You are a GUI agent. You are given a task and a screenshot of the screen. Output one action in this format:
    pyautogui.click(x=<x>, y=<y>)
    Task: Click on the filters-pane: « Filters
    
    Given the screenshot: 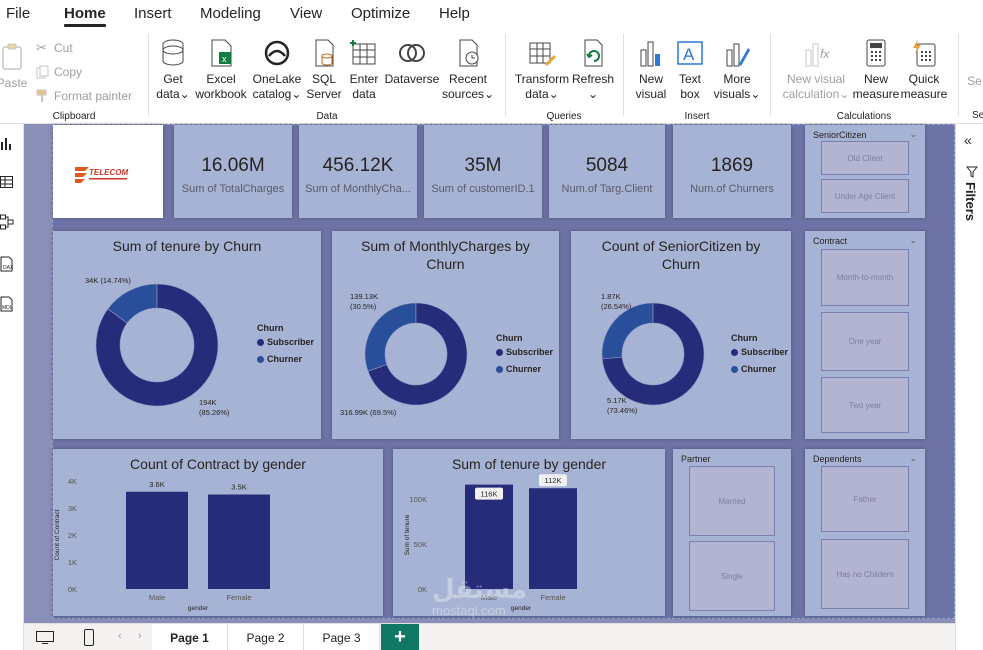 What is the action you would take?
    pyautogui.click(x=969, y=387)
    